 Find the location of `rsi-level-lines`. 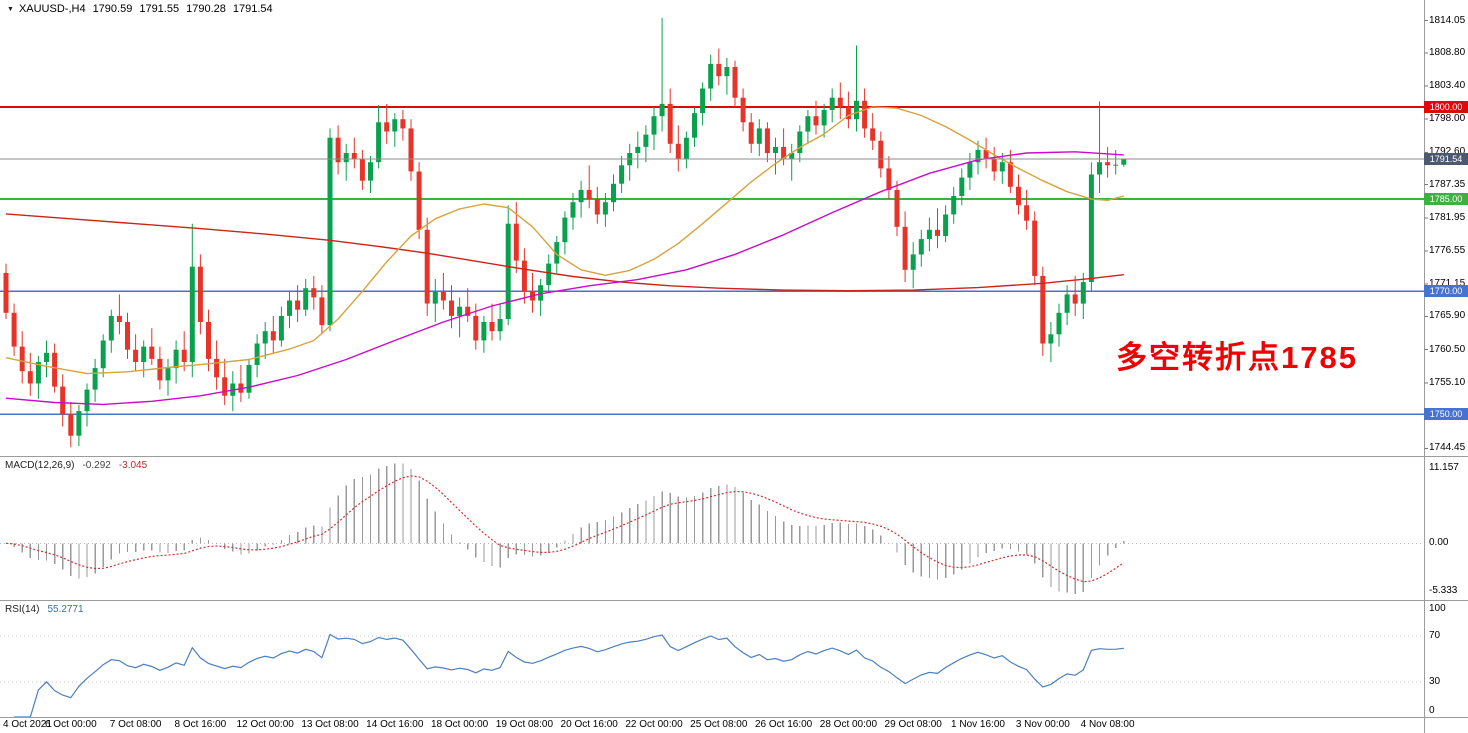

rsi-level-lines is located at coordinates (712, 659).